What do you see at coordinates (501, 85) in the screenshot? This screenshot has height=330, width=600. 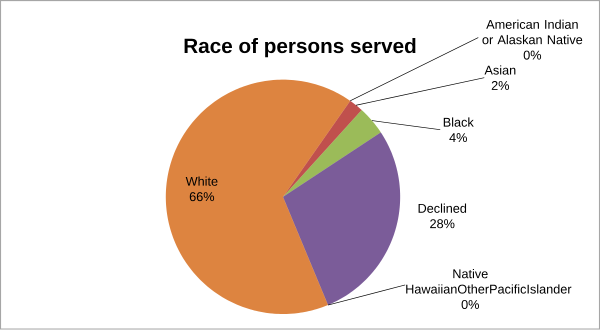 I see `data-label: 2%` at bounding box center [501, 85].